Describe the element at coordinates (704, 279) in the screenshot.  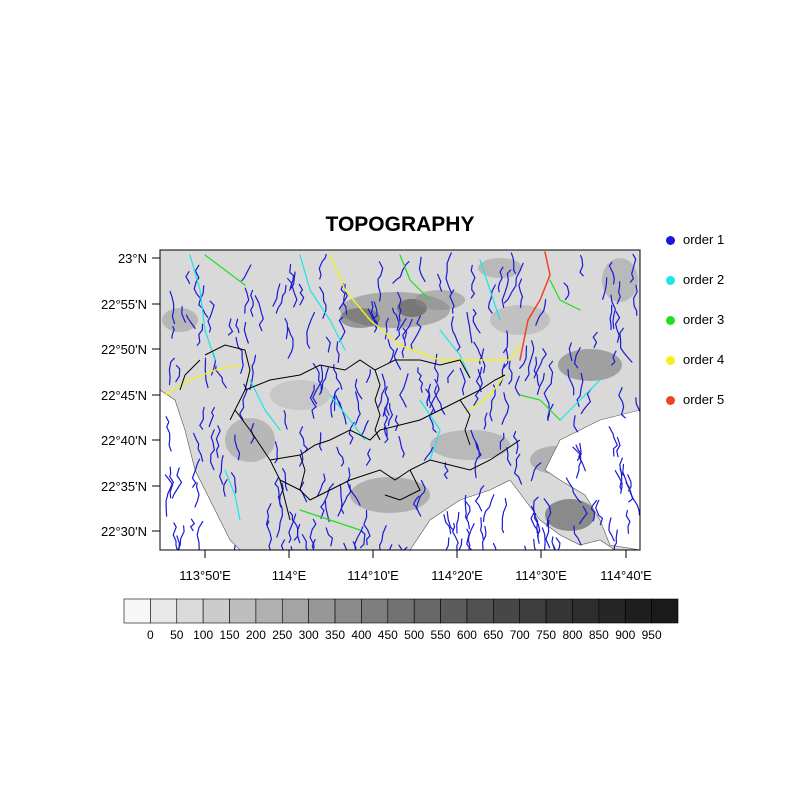
I see `legend-label: order 2` at that location.